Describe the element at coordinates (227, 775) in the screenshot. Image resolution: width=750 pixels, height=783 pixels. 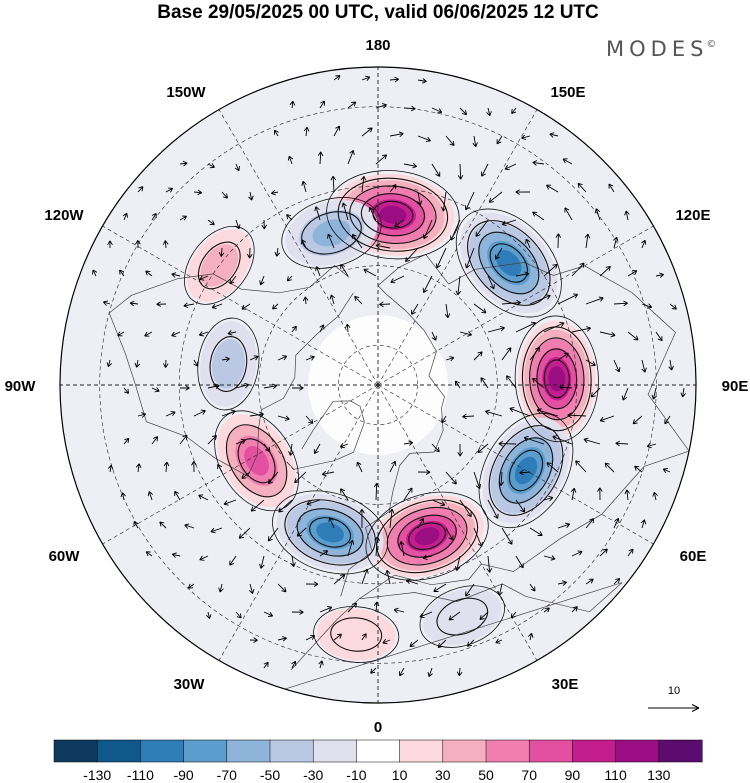
I see `colorbar-tick-label: -70` at that location.